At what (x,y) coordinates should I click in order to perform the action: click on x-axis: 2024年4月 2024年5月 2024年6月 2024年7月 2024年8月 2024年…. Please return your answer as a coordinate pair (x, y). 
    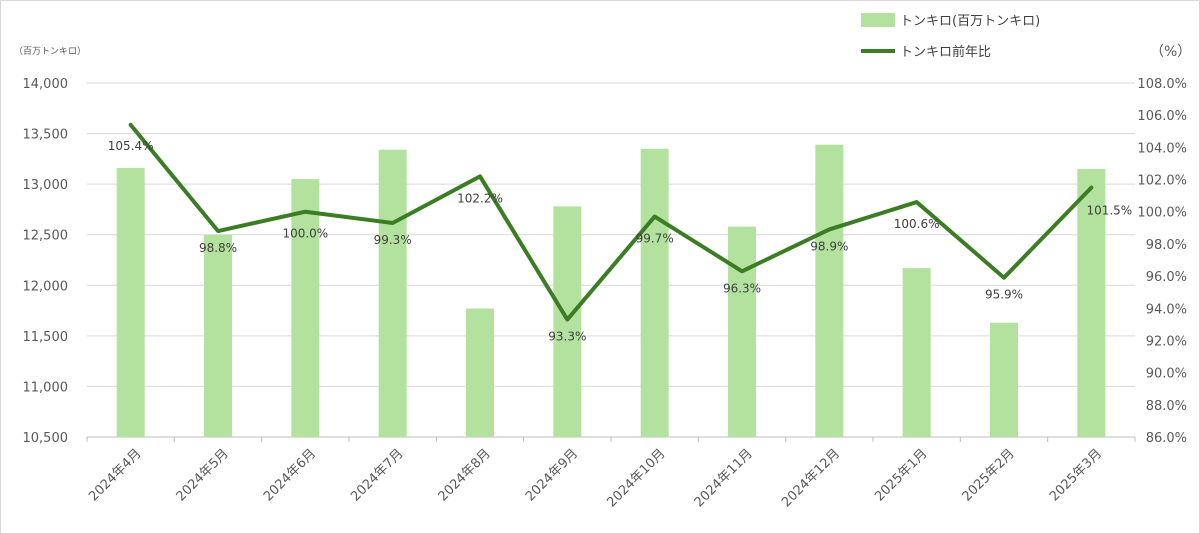
    Looking at the image, I should click on (595, 478).